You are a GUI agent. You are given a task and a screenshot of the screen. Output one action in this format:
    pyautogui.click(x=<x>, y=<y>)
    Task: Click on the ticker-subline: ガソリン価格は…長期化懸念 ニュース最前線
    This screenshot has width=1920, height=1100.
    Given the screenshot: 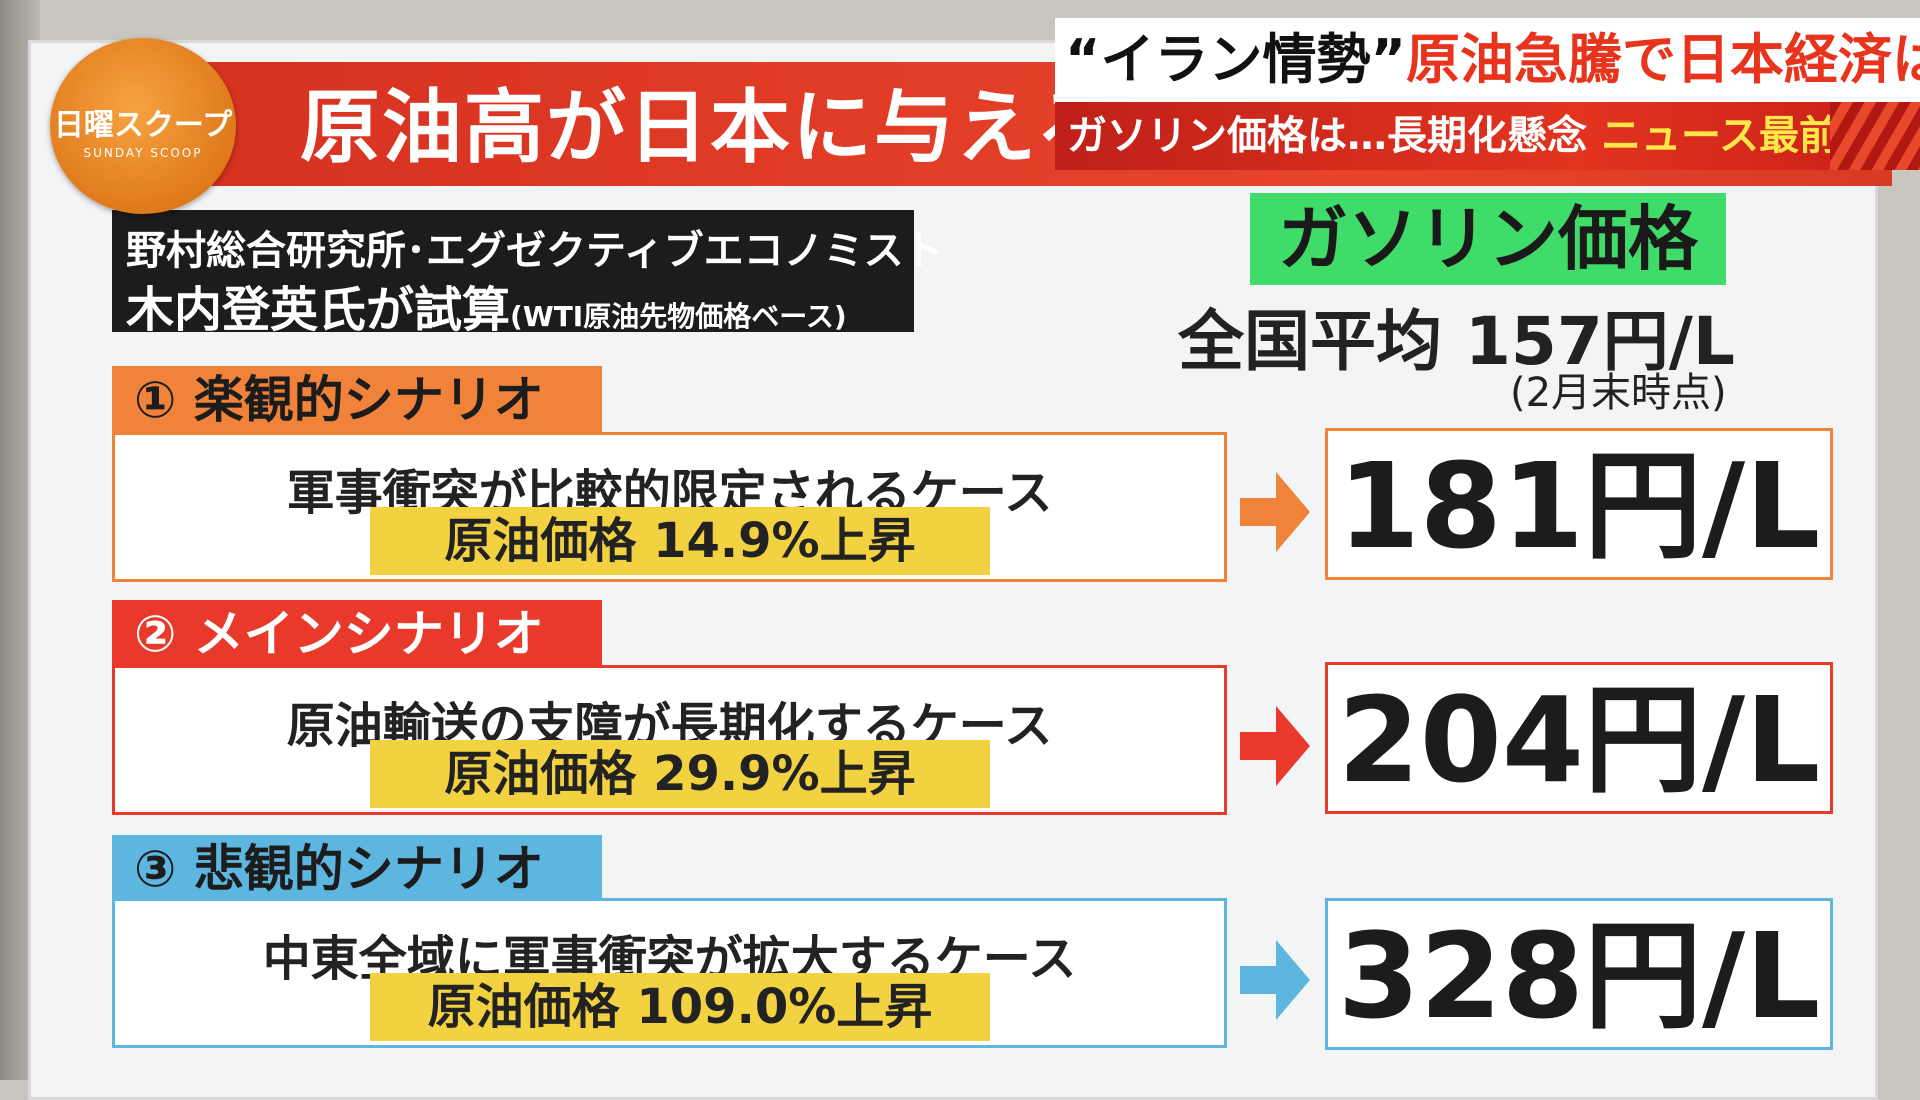 What is the action you would take?
    pyautogui.click(x=1487, y=136)
    